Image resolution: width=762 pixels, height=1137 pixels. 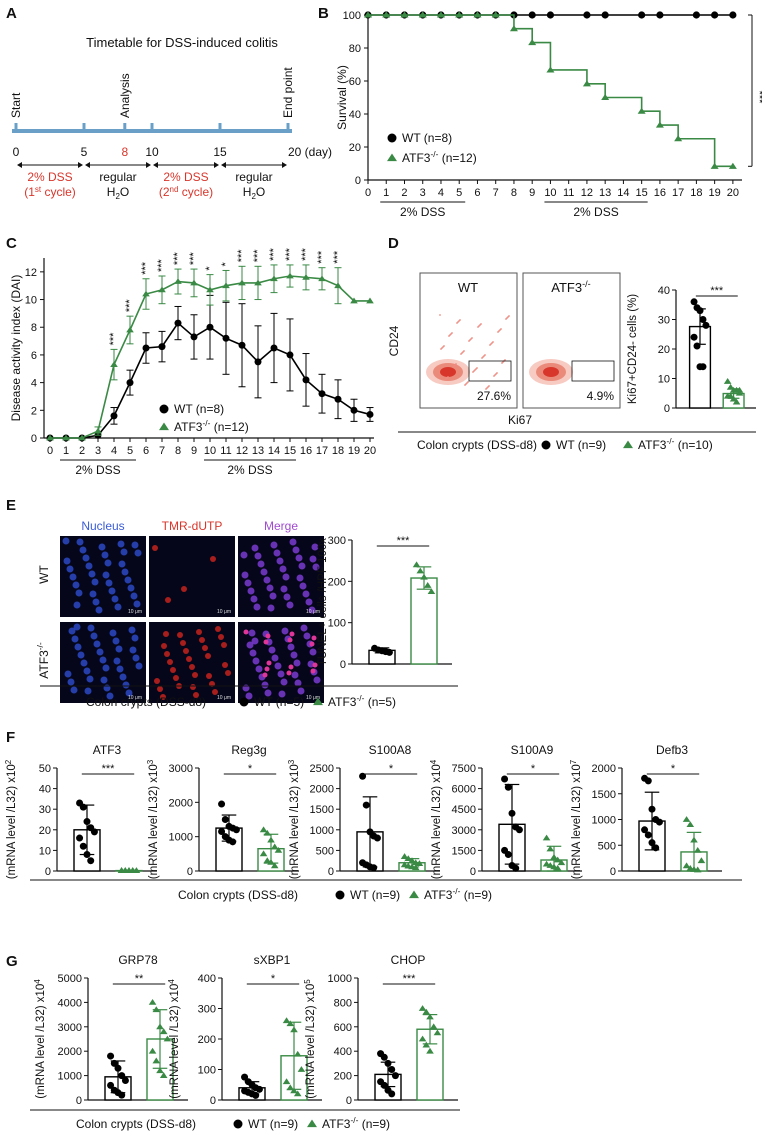 What do you see at coordinates (494, 396) in the screenshot?
I see `flow-gate-value: 27.6%` at bounding box center [494, 396].